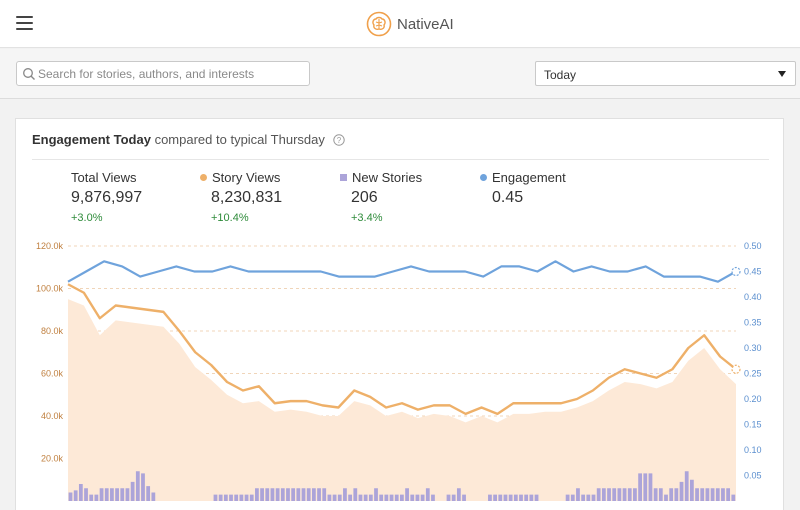 This screenshot has height=510, width=800. What do you see at coordinates (753, 450) in the screenshot?
I see `right-axis-tick: 0.10` at bounding box center [753, 450].